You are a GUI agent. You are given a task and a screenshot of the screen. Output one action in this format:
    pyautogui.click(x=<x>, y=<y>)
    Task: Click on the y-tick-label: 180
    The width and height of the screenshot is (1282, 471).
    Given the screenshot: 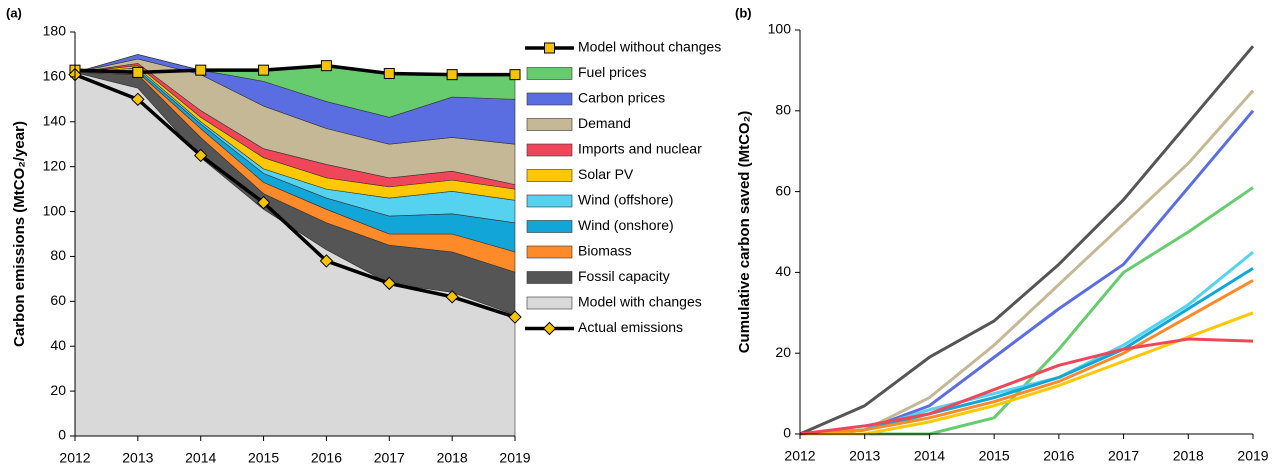 What is the action you would take?
    pyautogui.click(x=55, y=31)
    